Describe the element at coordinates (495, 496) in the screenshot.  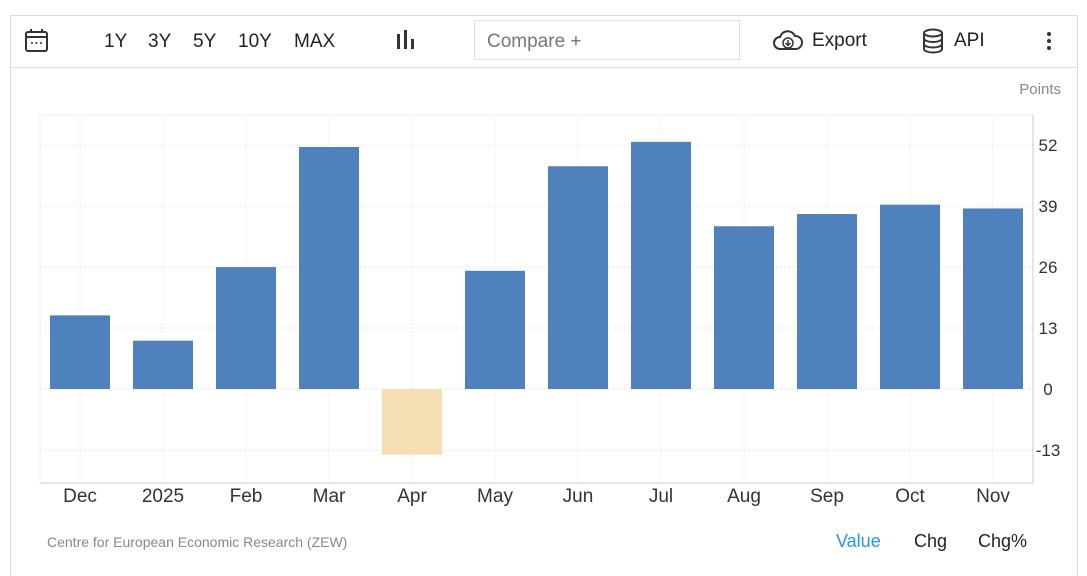
I see `x-tick-label: May` at that location.